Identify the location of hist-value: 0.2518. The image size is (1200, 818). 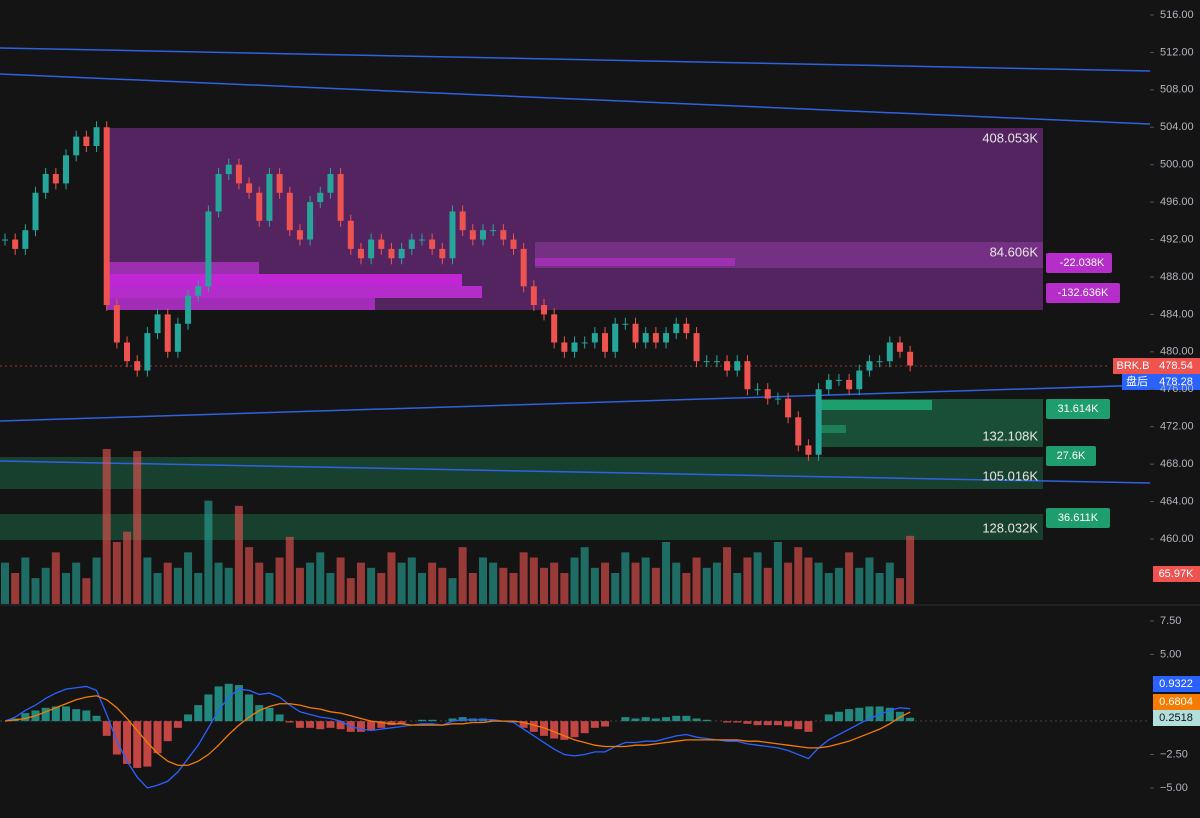
(1176, 718).